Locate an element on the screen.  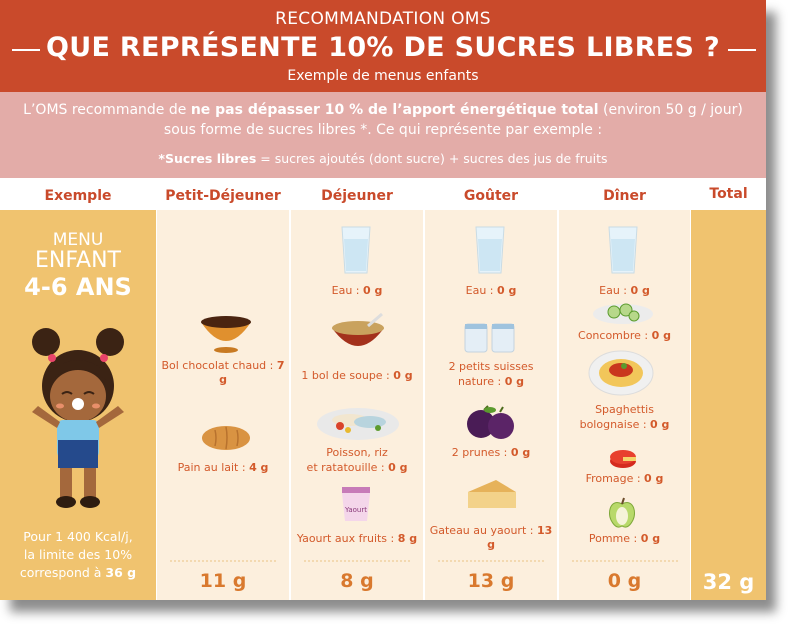
colhead-total: Total is located at coordinates (728, 194).